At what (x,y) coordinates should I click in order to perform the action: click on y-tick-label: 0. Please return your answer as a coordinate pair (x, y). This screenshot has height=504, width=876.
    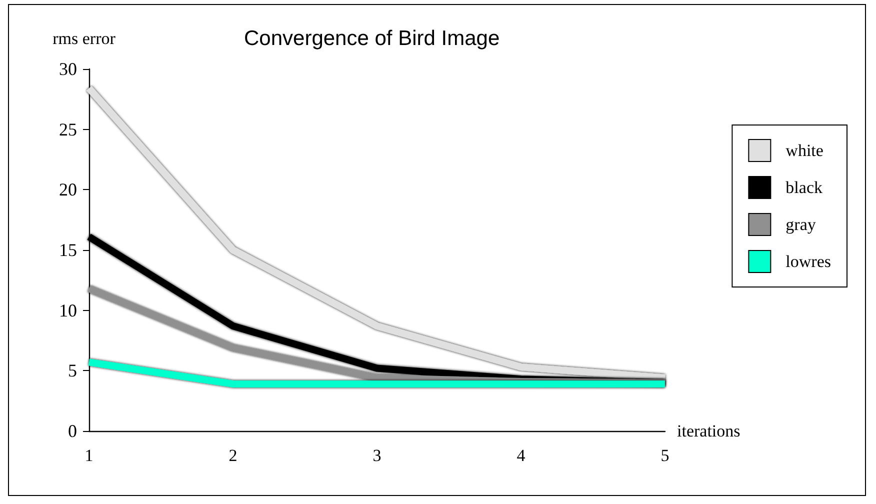
    Looking at the image, I should click on (72, 431).